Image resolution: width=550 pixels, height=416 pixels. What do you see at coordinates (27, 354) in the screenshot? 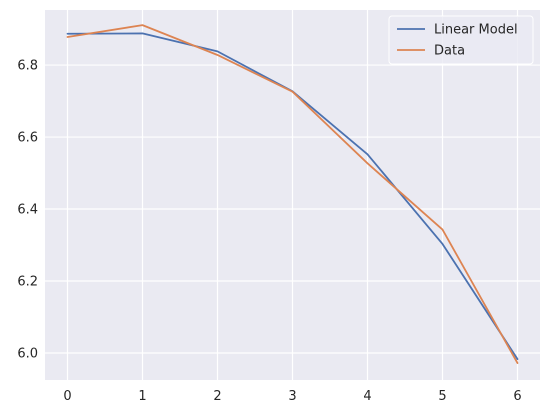
I see `y-tick-label: 6.0` at bounding box center [27, 354].